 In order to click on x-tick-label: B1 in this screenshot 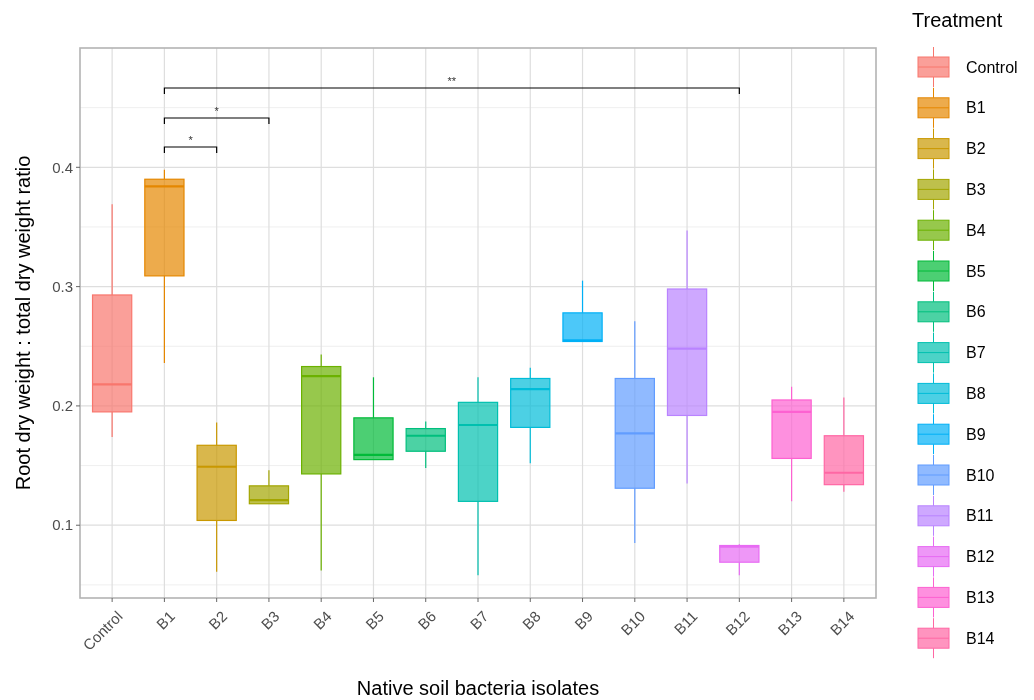, I will do `click(165, 620)`.